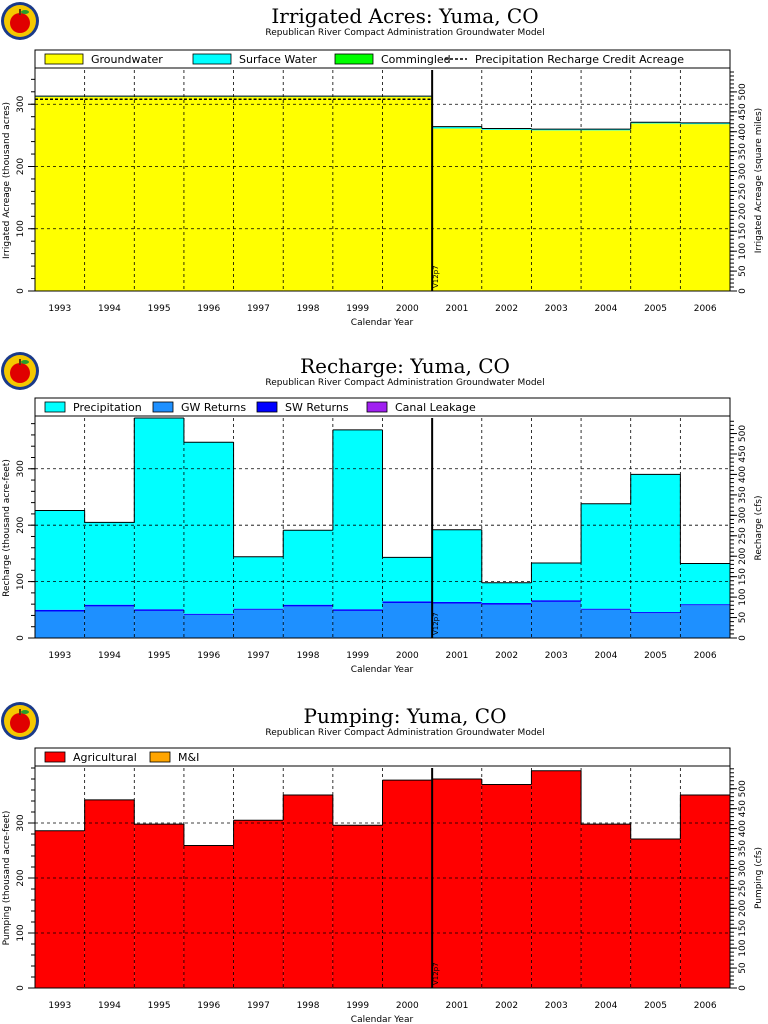  I want to click on x-tick-label: 1999, so click(357, 309).